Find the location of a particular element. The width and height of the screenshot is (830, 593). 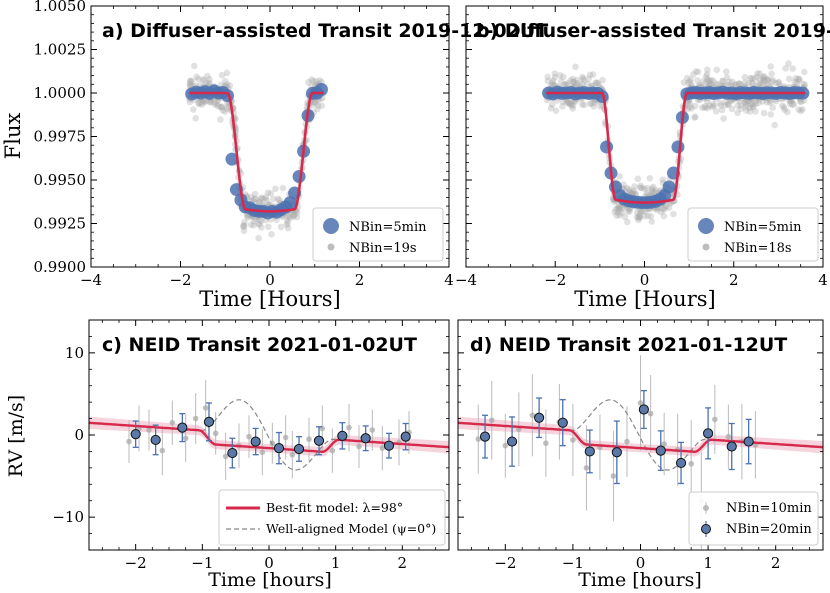

x-tick-label: 2 is located at coordinates (360, 280).